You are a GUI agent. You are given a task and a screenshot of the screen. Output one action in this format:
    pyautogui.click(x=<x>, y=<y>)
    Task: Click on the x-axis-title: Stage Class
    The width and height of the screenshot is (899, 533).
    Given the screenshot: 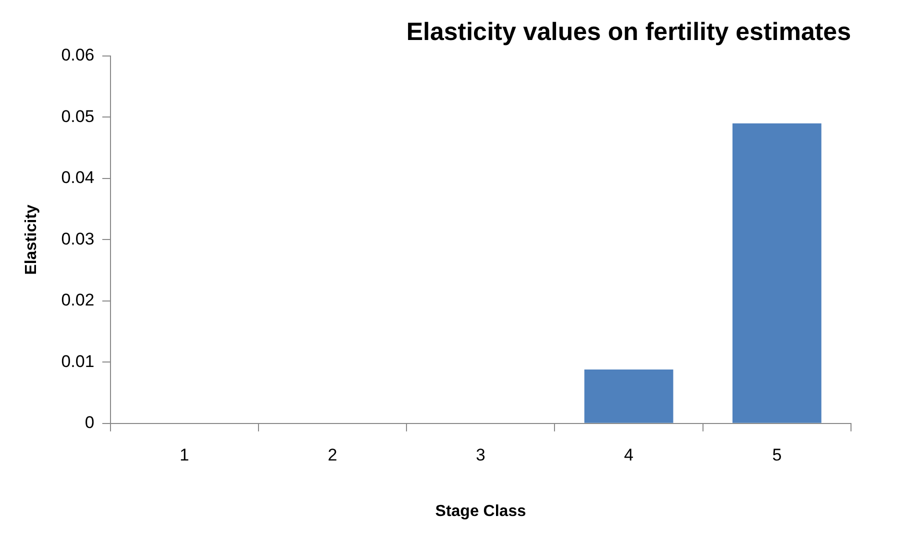 What is the action you would take?
    pyautogui.click(x=480, y=511)
    